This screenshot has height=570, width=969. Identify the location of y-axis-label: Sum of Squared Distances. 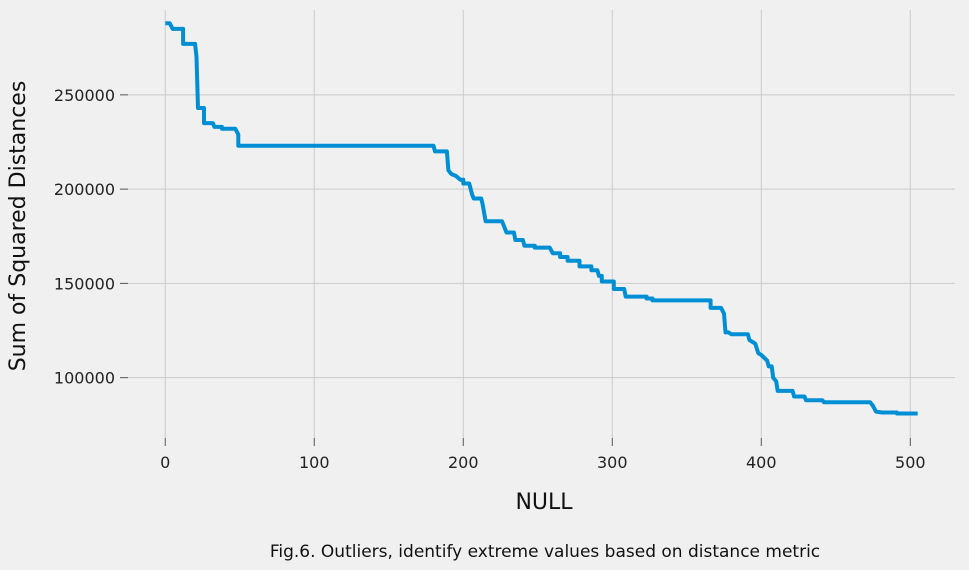
(18, 226).